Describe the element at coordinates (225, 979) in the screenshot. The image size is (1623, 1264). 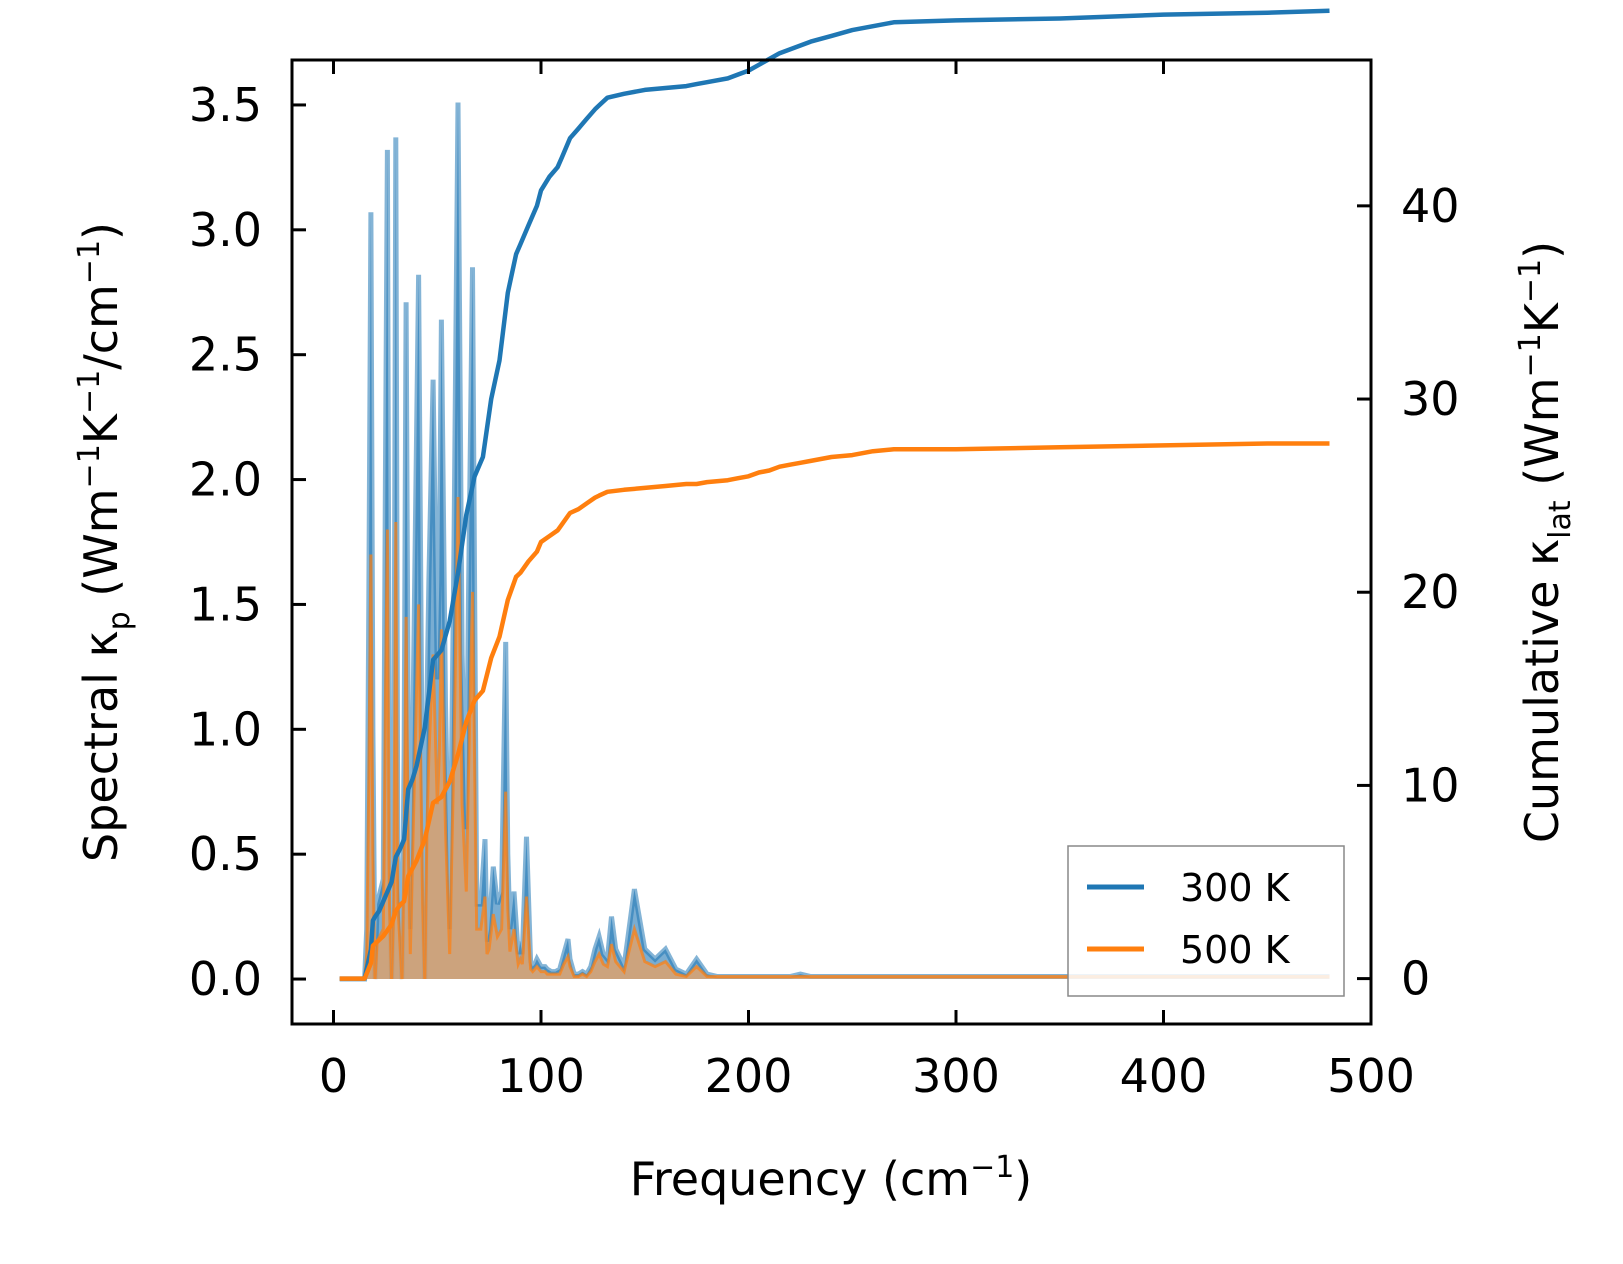
I see `y-left-tick-label: 0.0` at that location.